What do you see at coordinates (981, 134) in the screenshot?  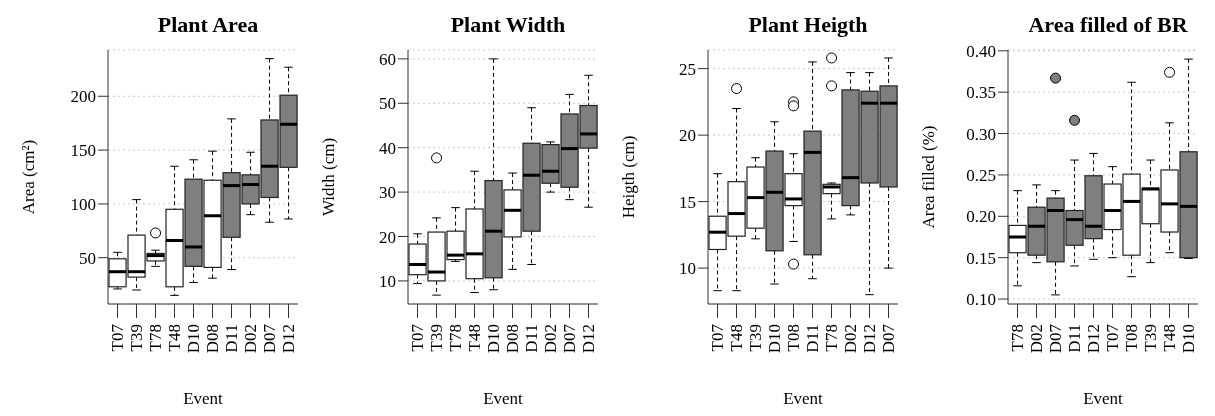 I see `y-tick-label: 0.30` at bounding box center [981, 134].